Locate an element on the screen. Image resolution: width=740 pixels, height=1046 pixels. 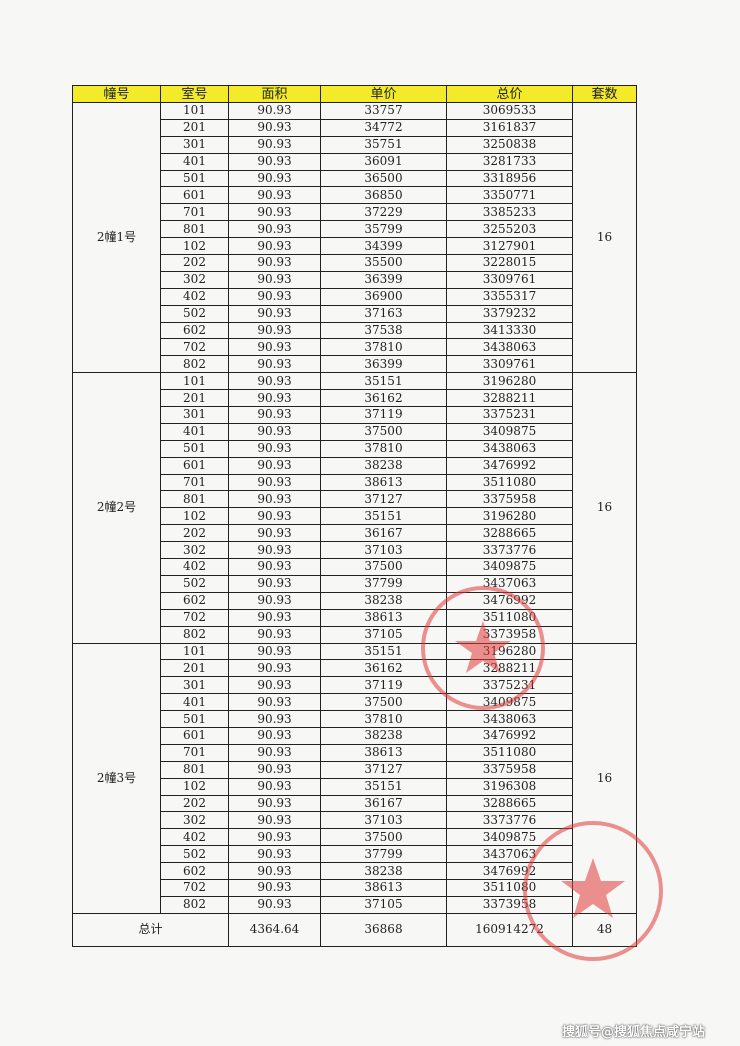
table-row: 702 90.93 38613 3511080 is located at coordinates (355, 887).